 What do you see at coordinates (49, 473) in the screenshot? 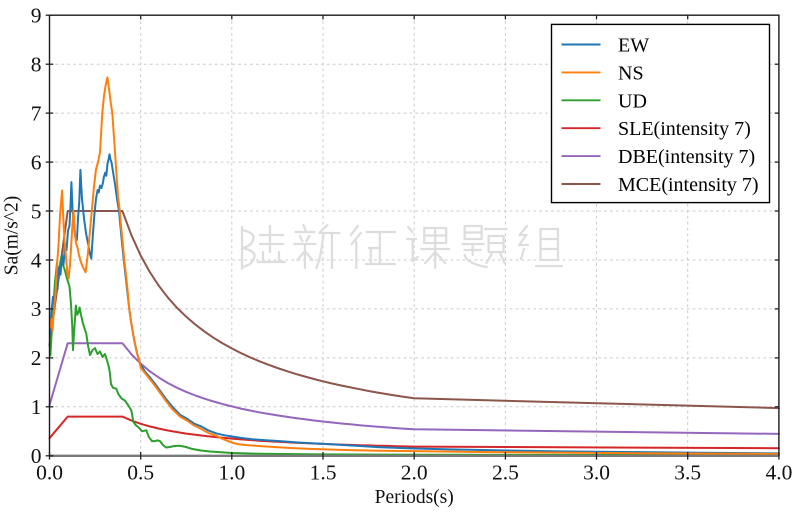
I see `svg-text: 0.0` at bounding box center [49, 473].